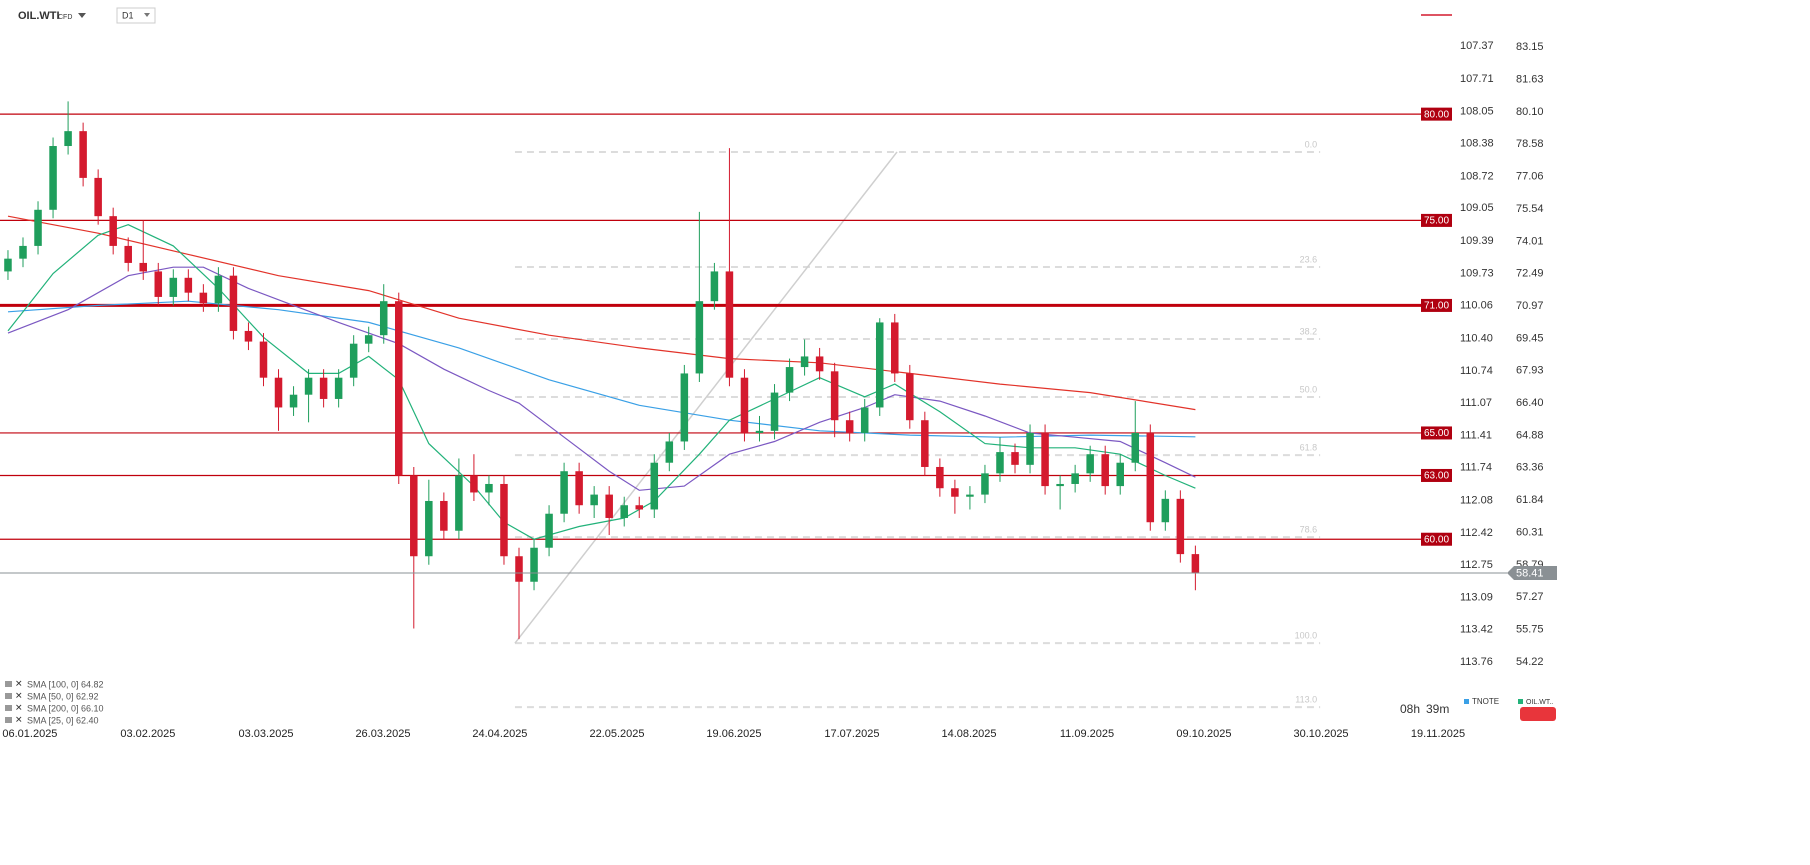  What do you see at coordinates (29, 734) in the screenshot?
I see `x-tick-label: 06.01.2025` at bounding box center [29, 734].